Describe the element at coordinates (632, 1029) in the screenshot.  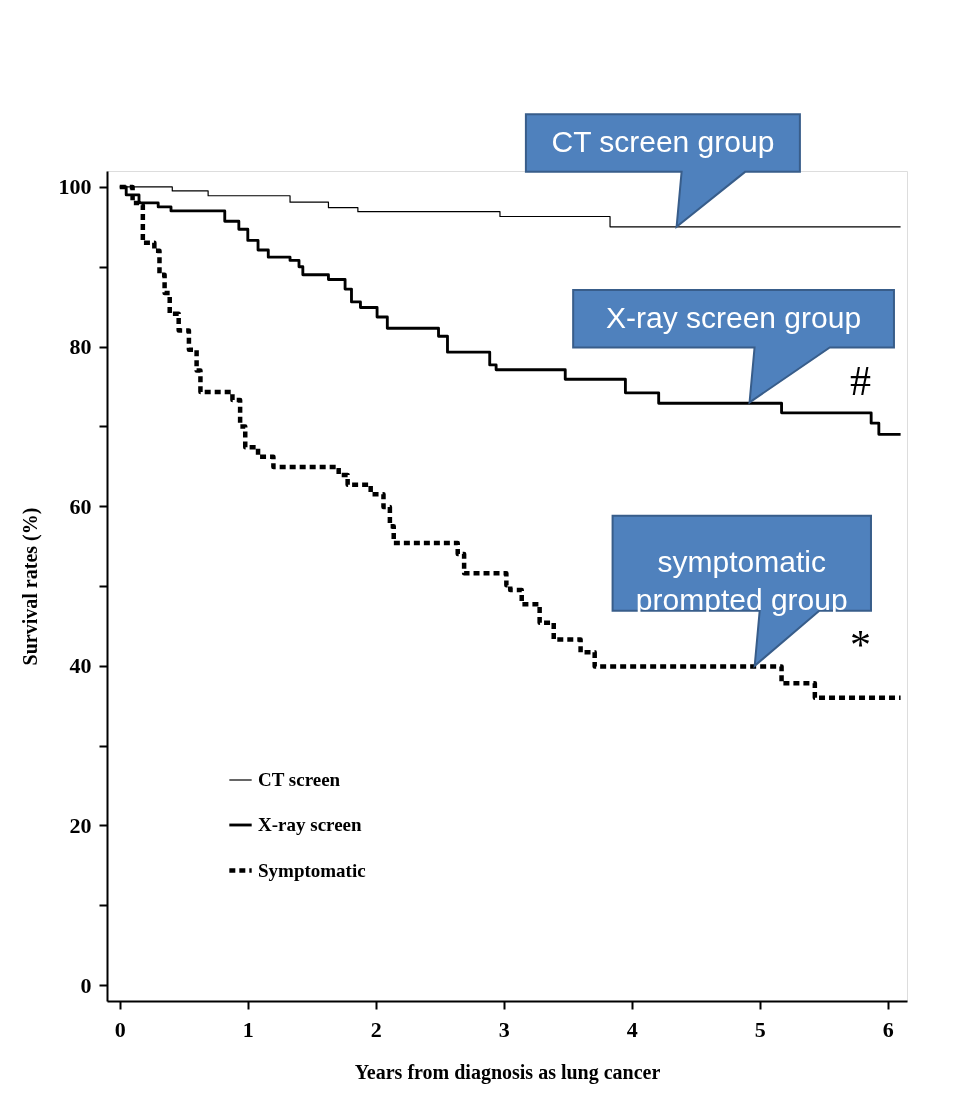
I see `x-tick-label: 4` at that location.